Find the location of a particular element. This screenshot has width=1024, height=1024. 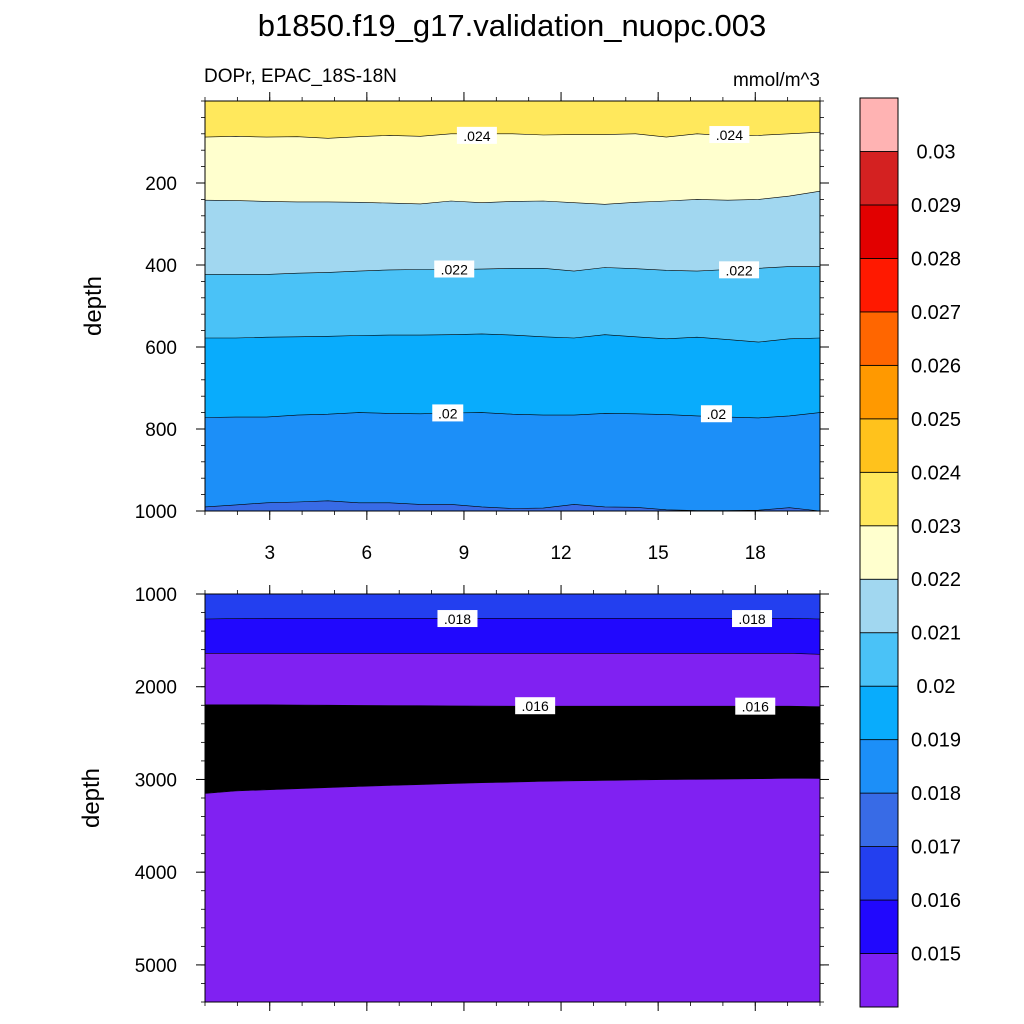

colorbar-label: 0.017 is located at coordinates (936, 848).